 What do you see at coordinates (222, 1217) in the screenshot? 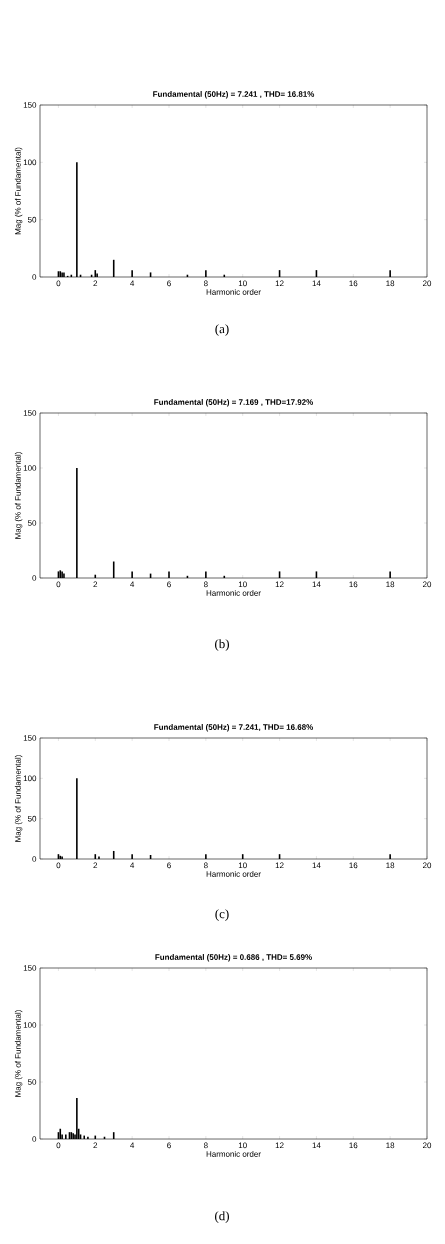
I see `text: (d)` at bounding box center [222, 1217].